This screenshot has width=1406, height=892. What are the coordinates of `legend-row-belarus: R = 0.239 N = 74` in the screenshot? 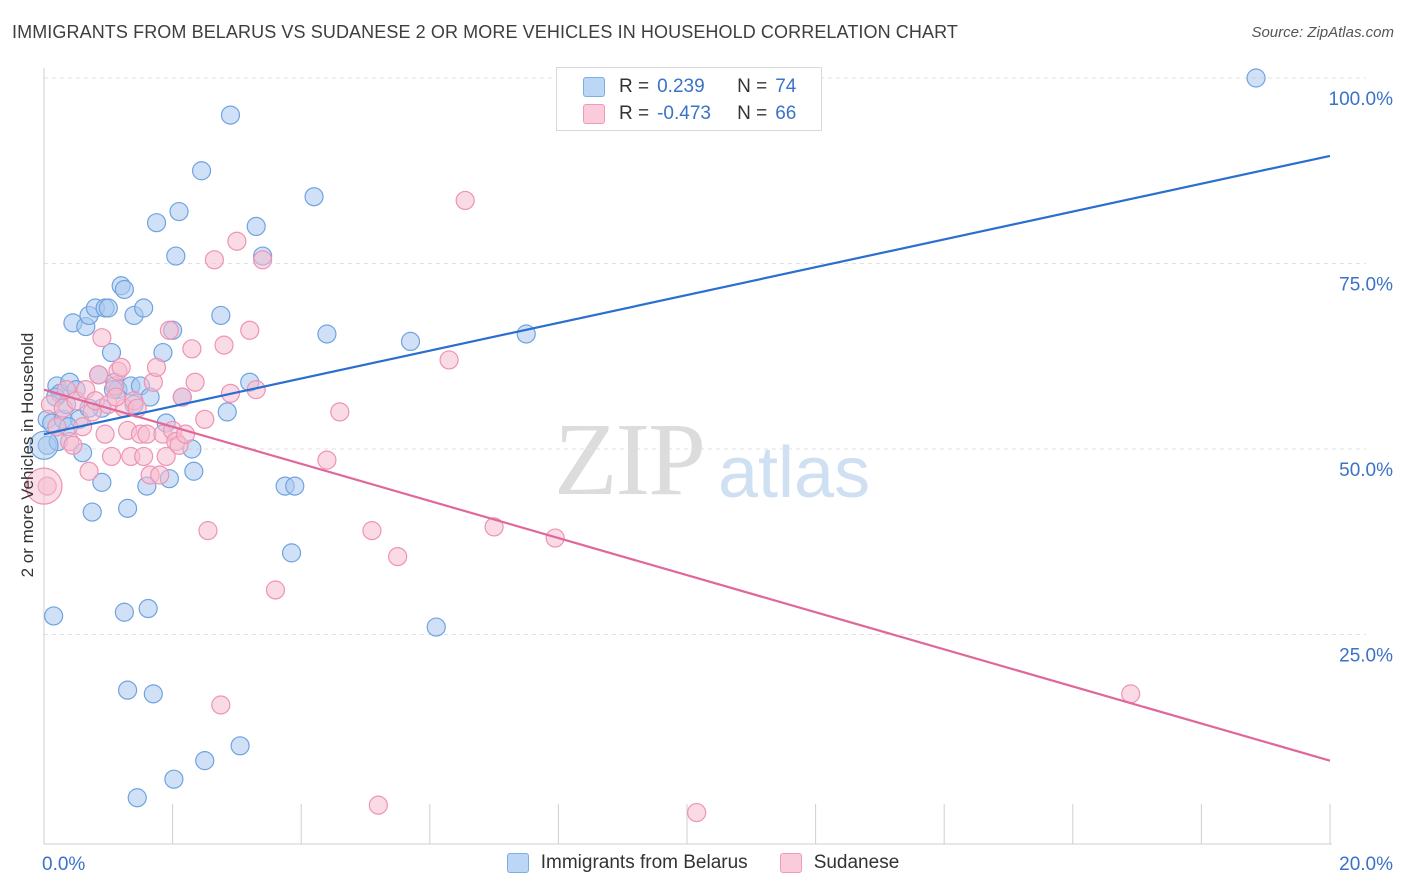 It's located at (676, 87).